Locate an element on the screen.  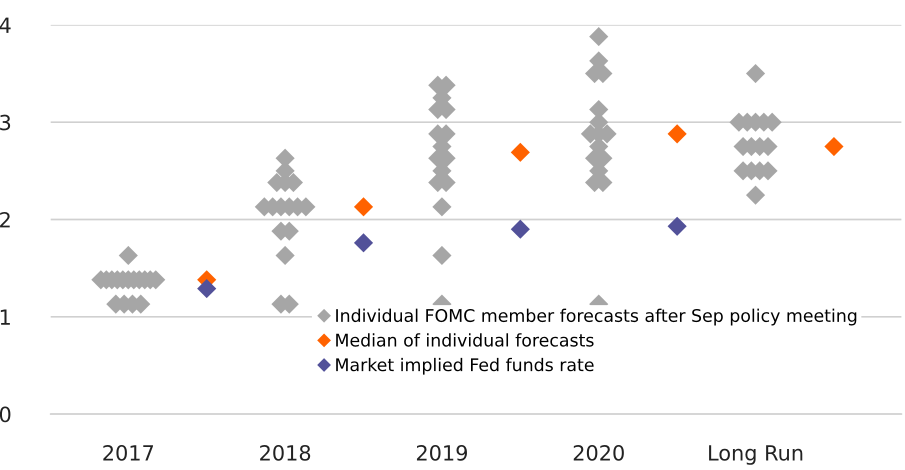
y-tick-label: 4 is located at coordinates (5, 25).